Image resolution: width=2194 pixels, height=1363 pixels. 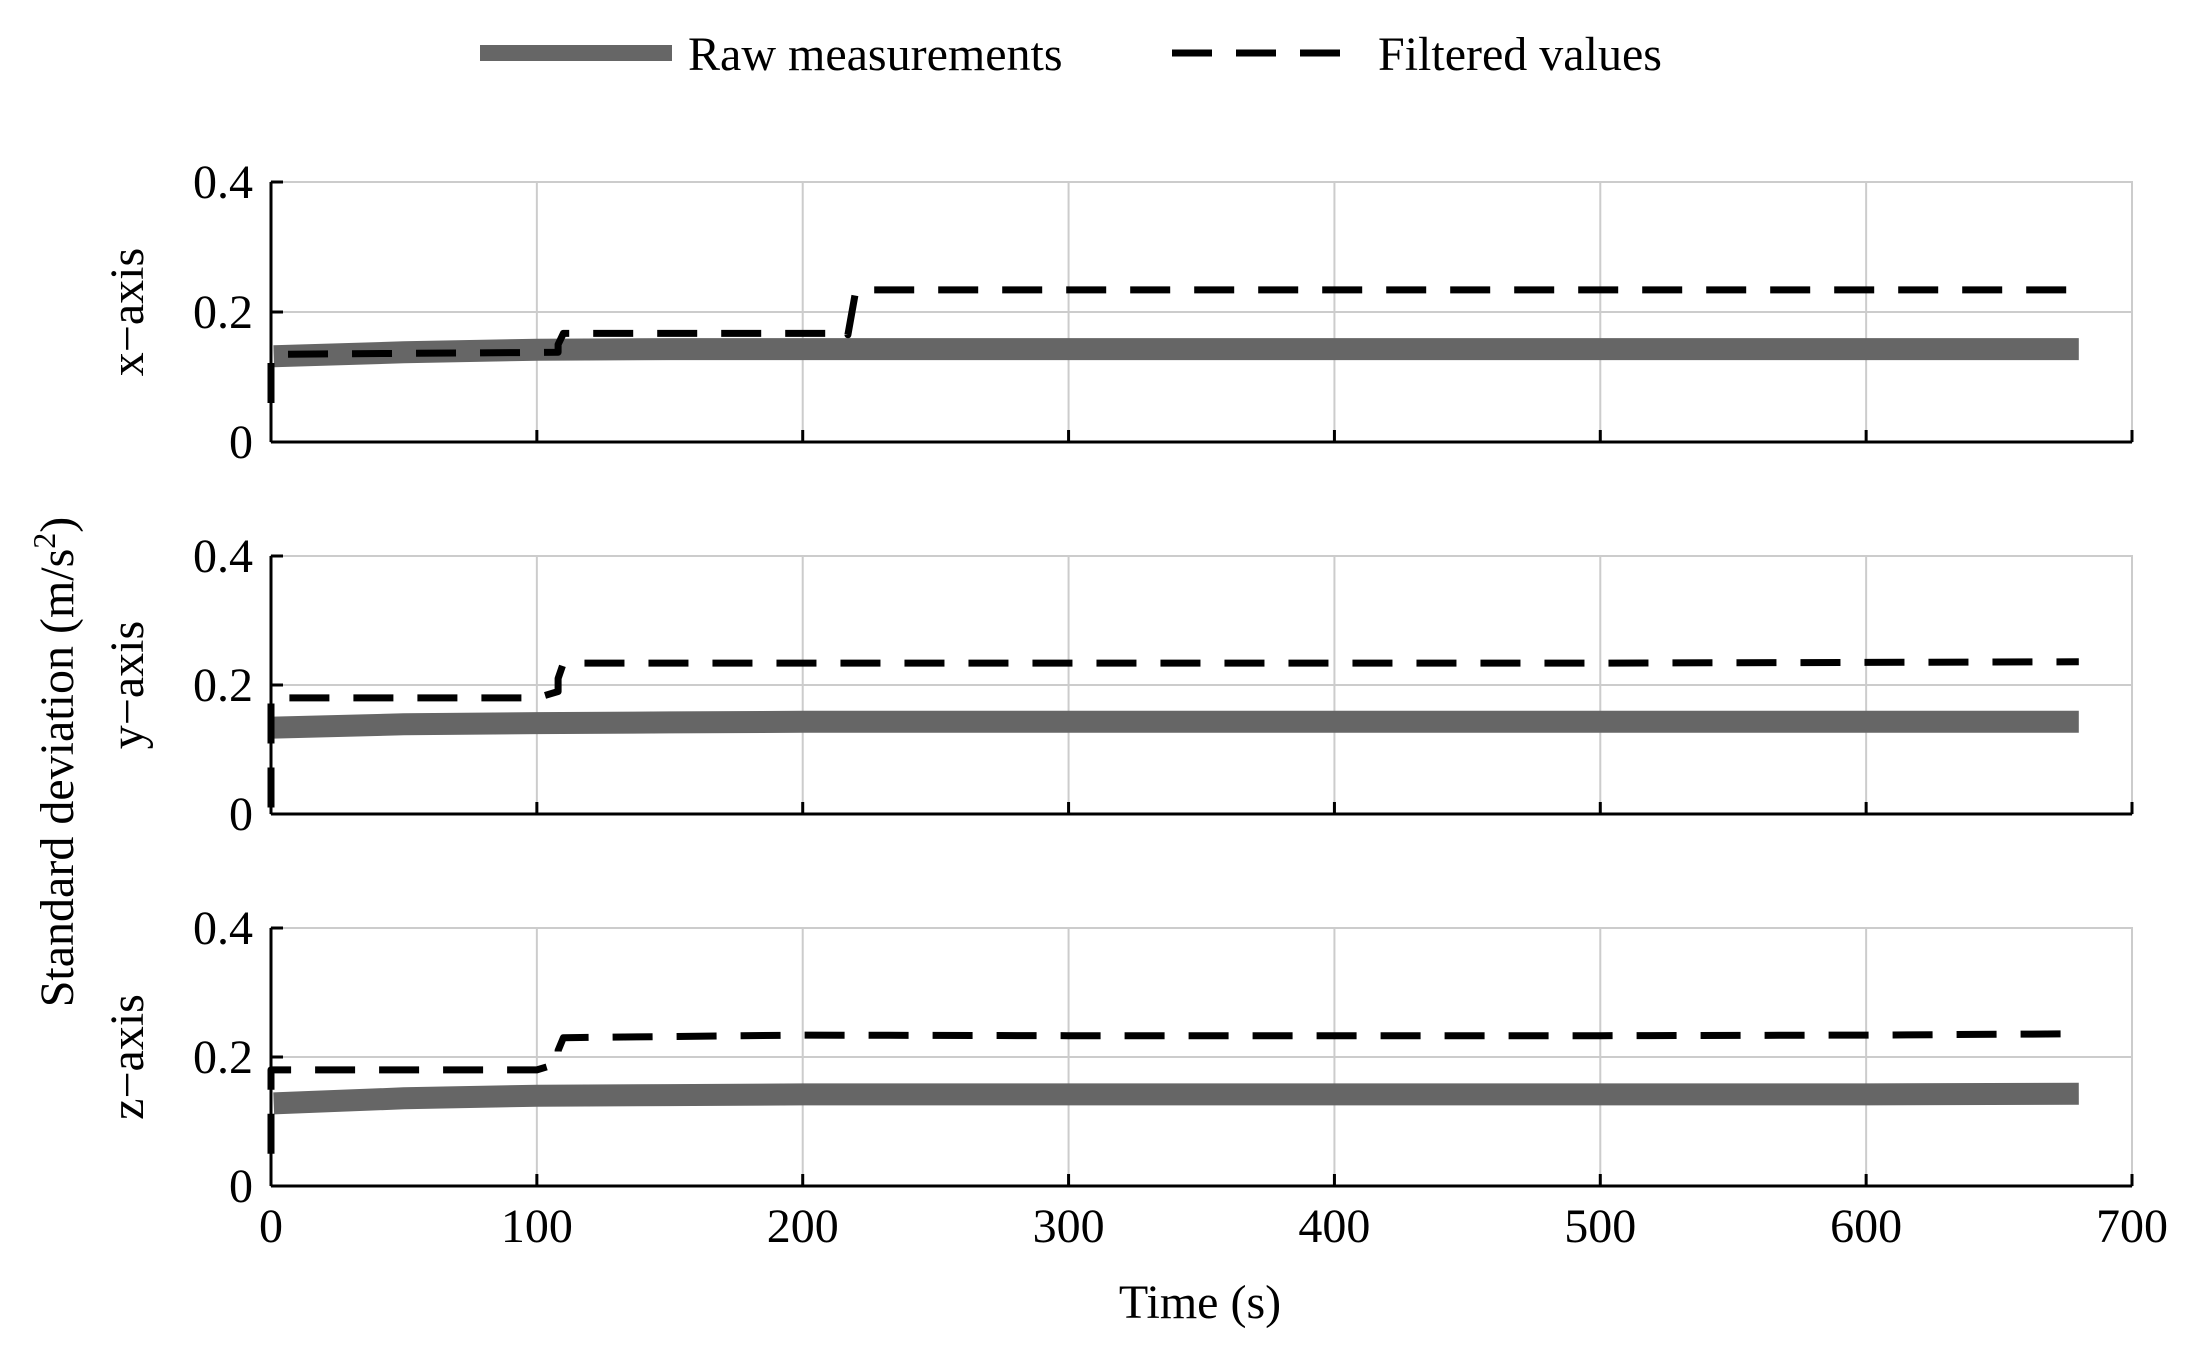 What do you see at coordinates (1600, 1226) in the screenshot?
I see `x-tick-label: 500` at bounding box center [1600, 1226].